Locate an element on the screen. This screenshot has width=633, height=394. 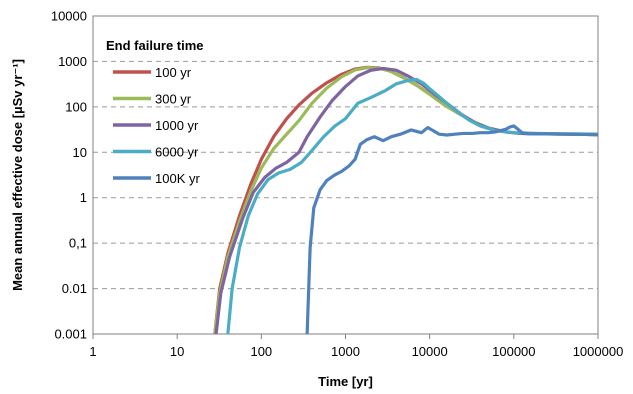
x-tick-labels: 1 10 100 1000 10000 100000 1000000 is located at coordinates (356, 346).